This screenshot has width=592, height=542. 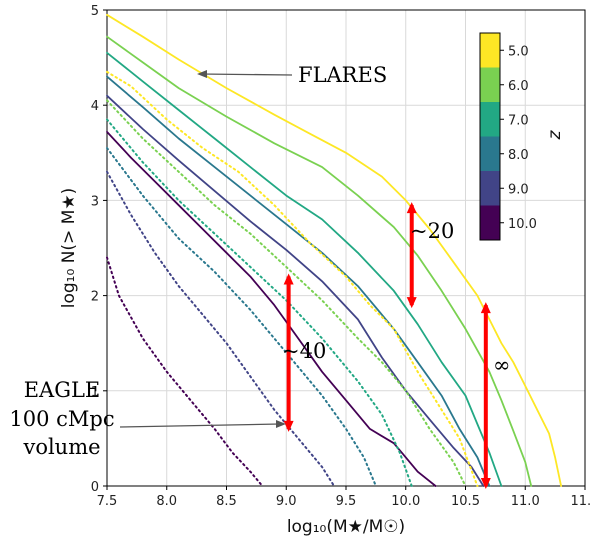 I want to click on x-axis-label: log₁₀(M★/M☉), so click(x=346, y=527).